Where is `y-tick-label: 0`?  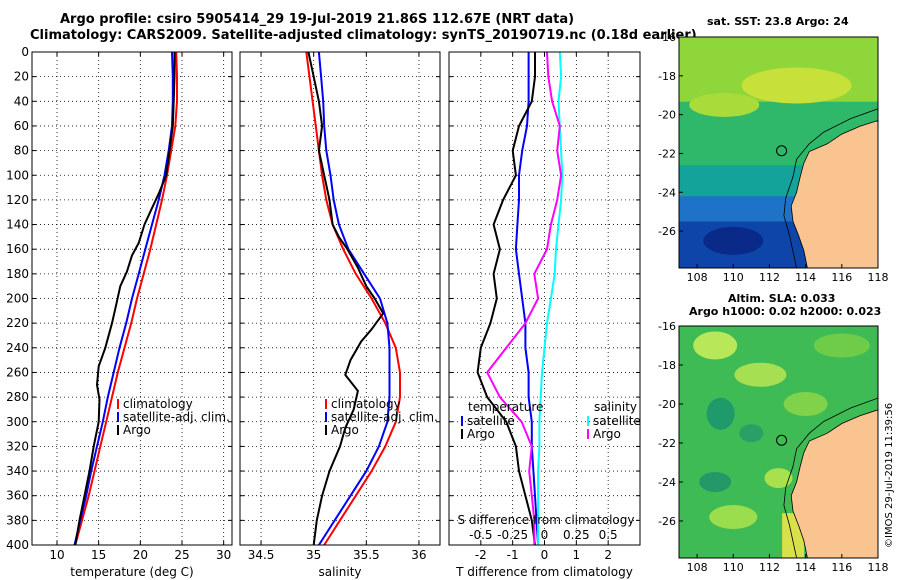 y-tick-label: 0 is located at coordinates (25, 52).